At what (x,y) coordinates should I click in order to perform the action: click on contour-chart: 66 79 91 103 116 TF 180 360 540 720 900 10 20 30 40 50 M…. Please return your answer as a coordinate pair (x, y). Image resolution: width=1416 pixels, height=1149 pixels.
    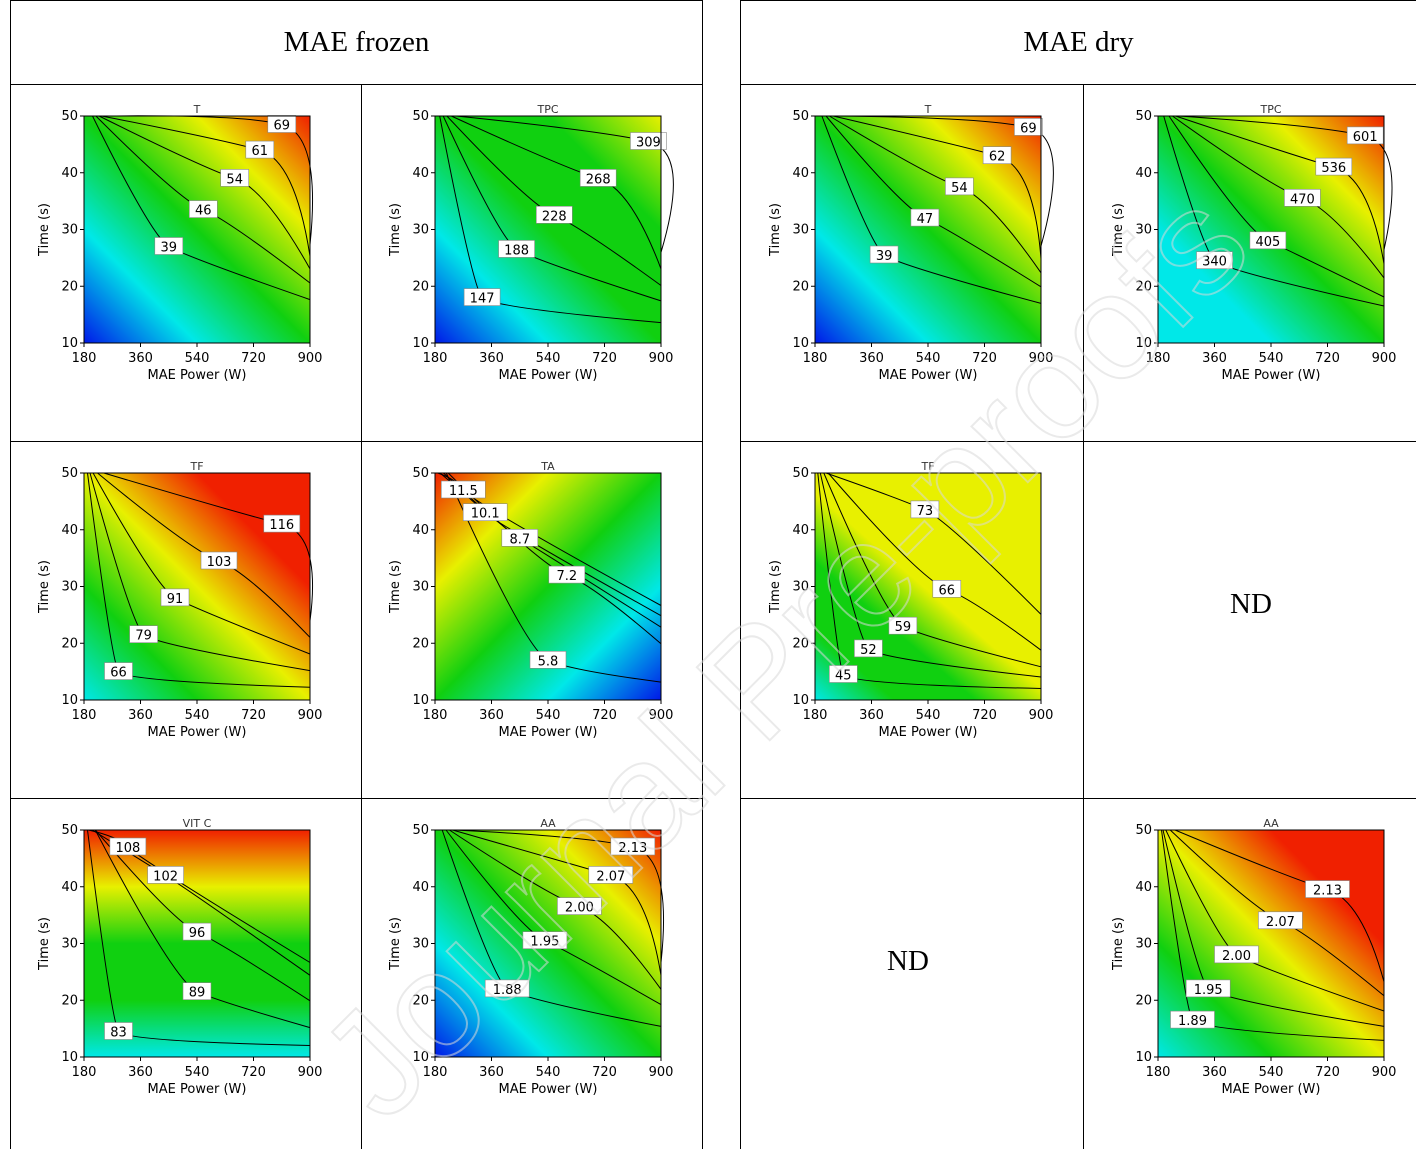
    Looking at the image, I should click on (179, 600).